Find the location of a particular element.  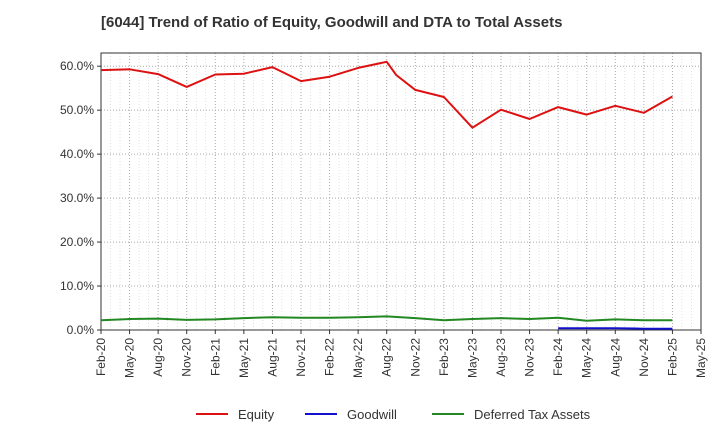

x-tick-label: Nov-22 is located at coordinates (415, 357).